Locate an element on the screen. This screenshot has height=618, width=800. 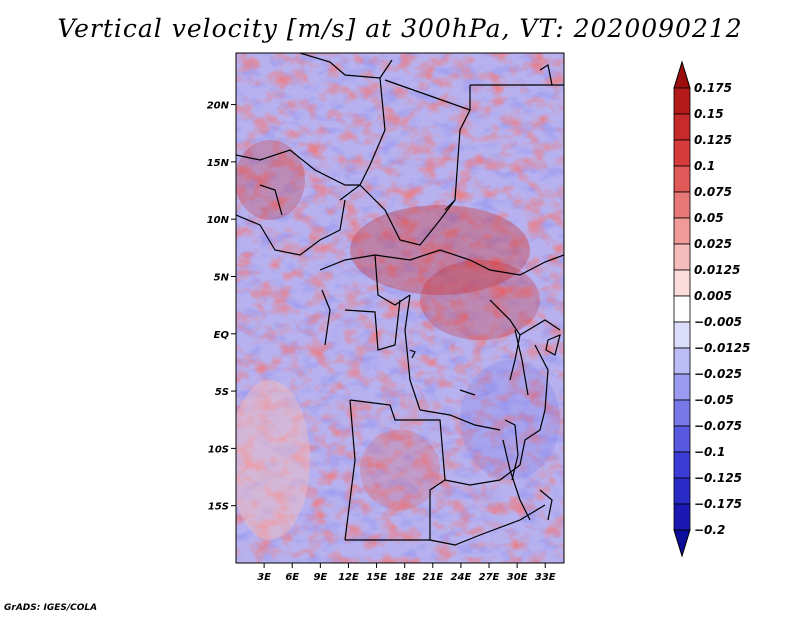
colorbar-label: −0.025 is located at coordinates (718, 374).